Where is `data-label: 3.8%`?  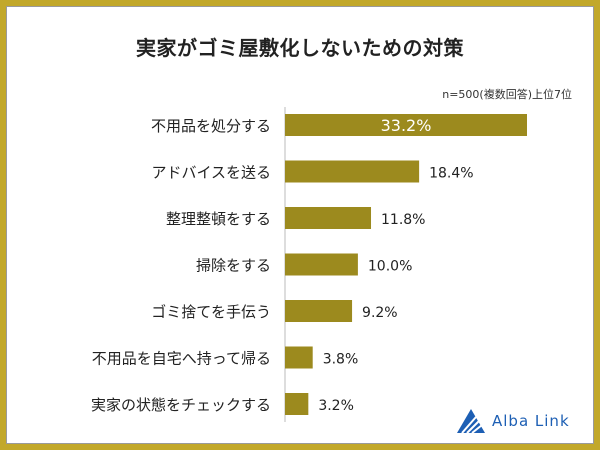
data-label: 3.8% is located at coordinates (341, 360).